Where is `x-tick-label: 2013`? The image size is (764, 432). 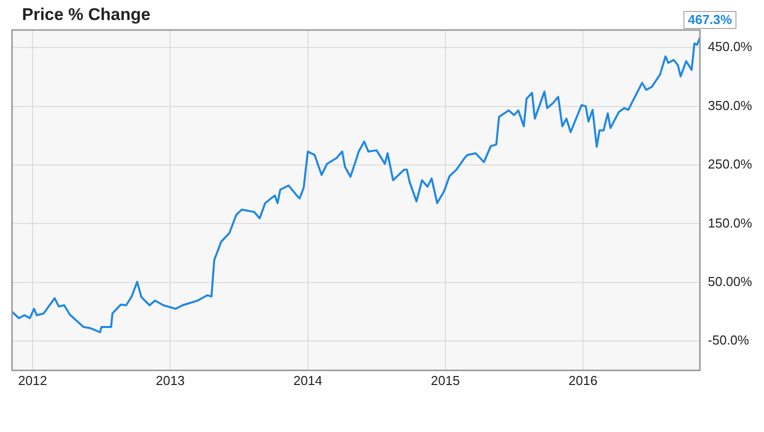 x-tick-label: 2013 is located at coordinates (170, 380).